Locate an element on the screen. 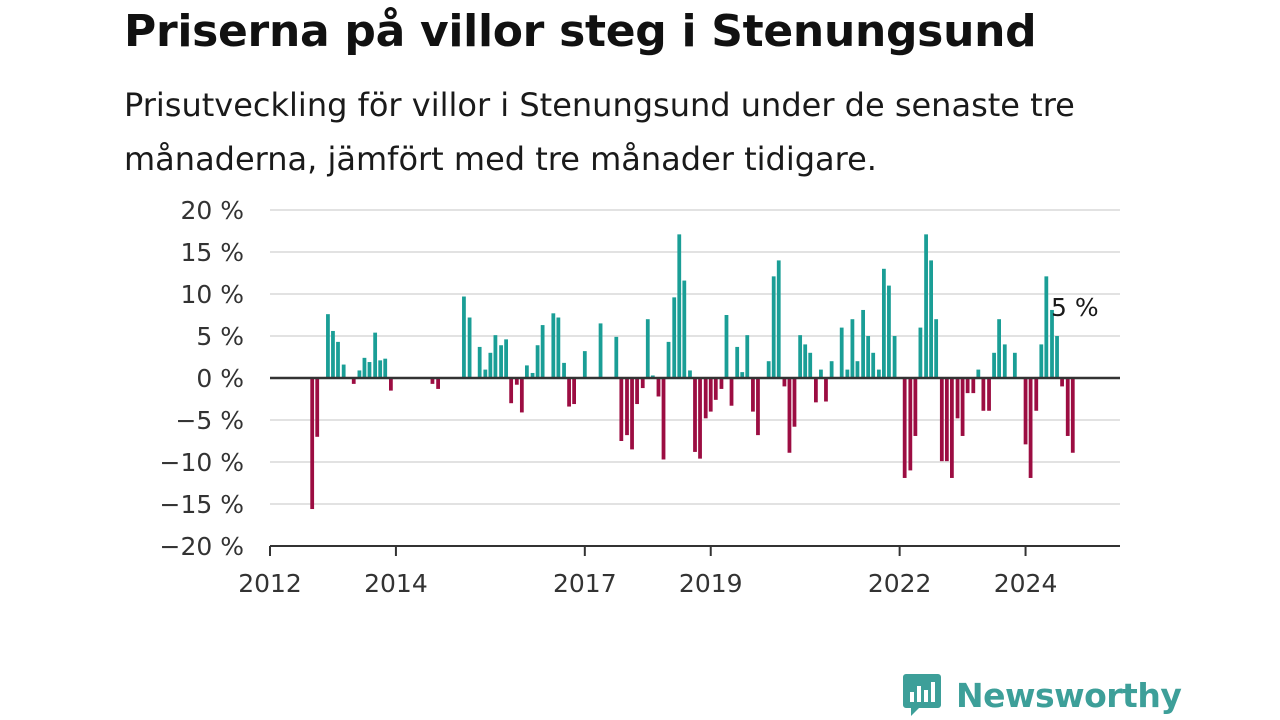  annotations: 5 % is located at coordinates (1075, 307).